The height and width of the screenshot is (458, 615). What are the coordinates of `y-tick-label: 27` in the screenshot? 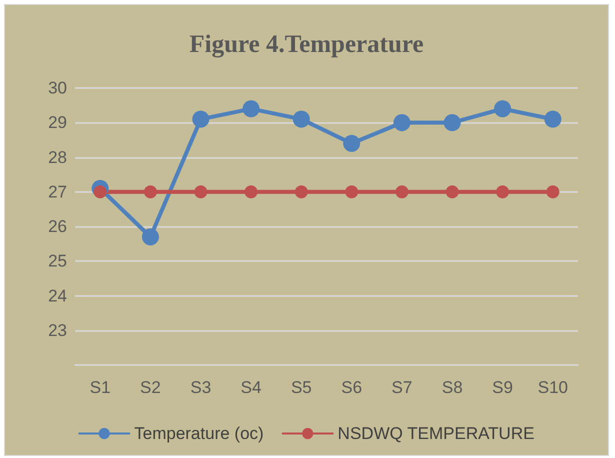 It's located at (57, 192).